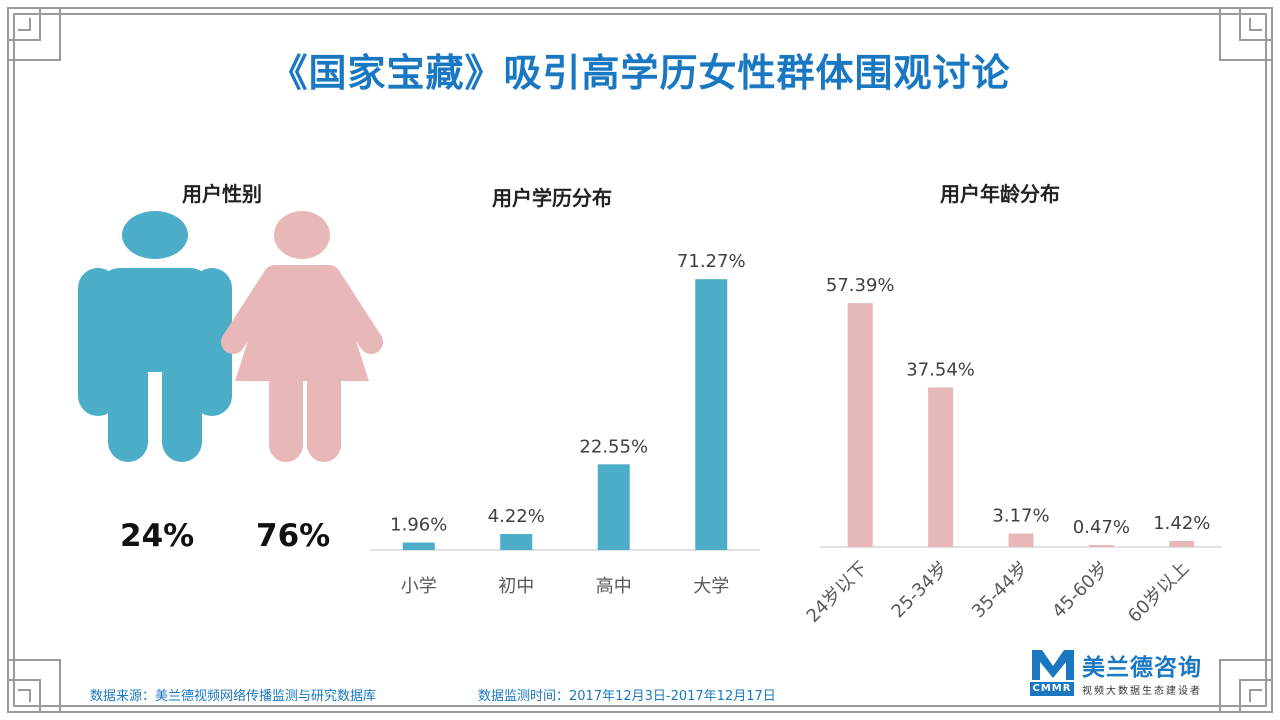  Describe the element at coordinates (516, 516) in the screenshot. I see `data-label-2: 4.22%` at that location.